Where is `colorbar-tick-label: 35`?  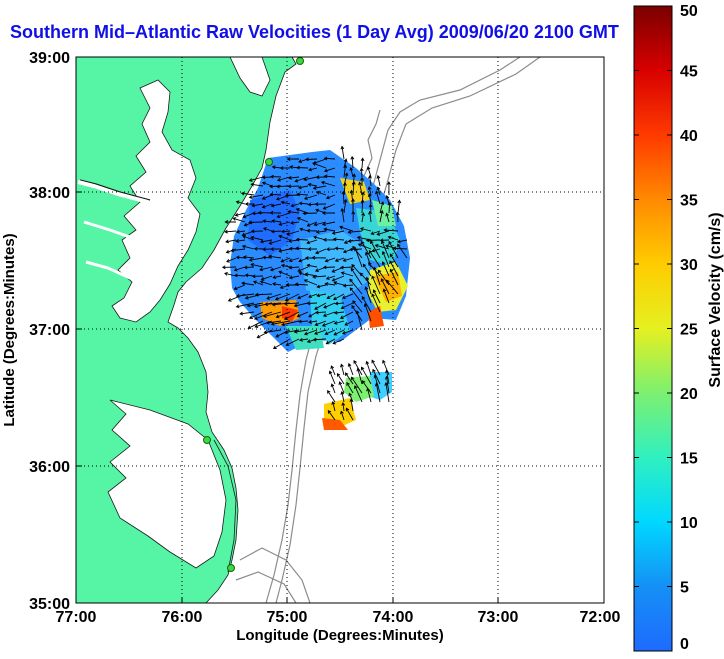
colorbar-tick-label: 35 is located at coordinates (689, 201).